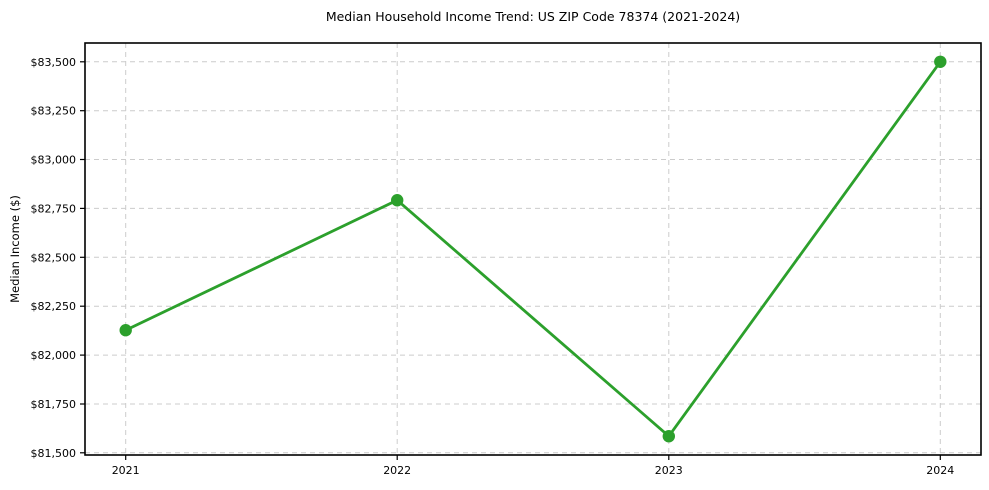 The image size is (989, 490). What do you see at coordinates (54, 453) in the screenshot?
I see `y-tick-label: $81,500` at bounding box center [54, 453].